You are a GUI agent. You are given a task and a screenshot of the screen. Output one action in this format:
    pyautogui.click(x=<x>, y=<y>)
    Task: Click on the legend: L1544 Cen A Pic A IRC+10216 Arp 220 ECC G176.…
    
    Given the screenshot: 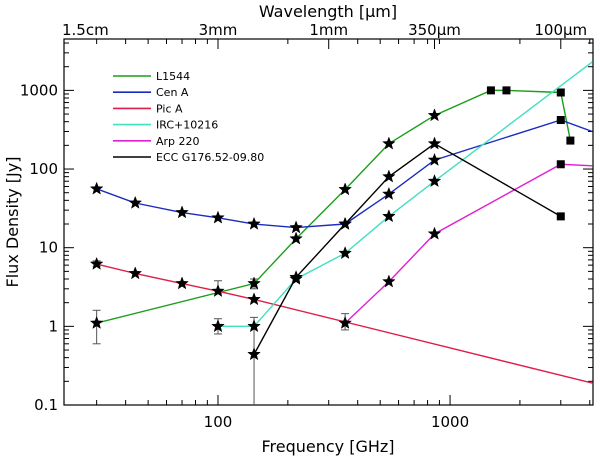 What is the action you would take?
    pyautogui.click(x=188, y=117)
    